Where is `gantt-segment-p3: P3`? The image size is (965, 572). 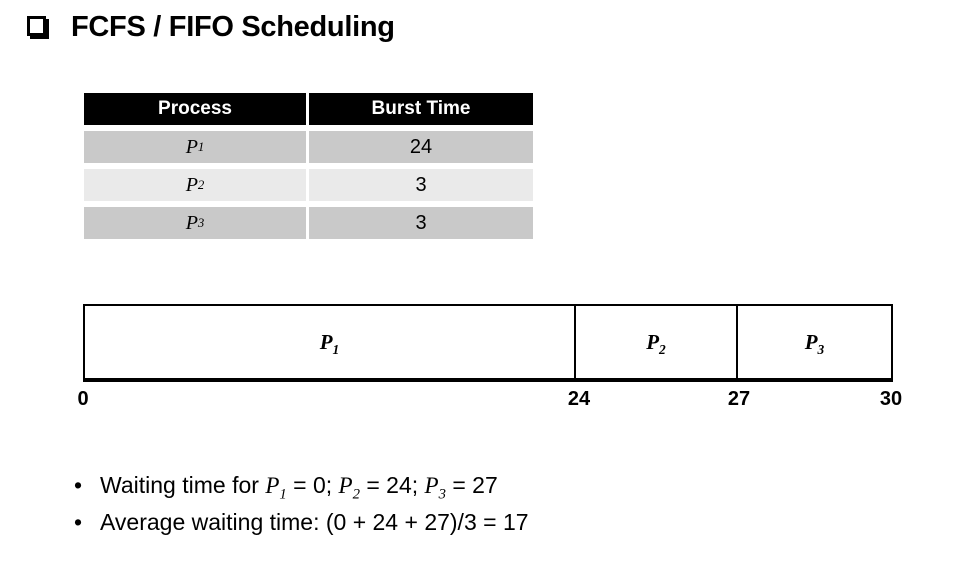
gantt-segment-p3: P3 is located at coordinates (813, 342).